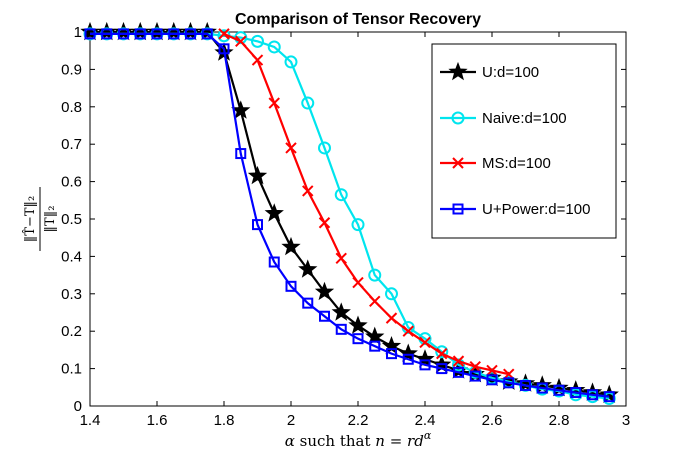 The image size is (692, 457). Describe the element at coordinates (524, 141) in the screenshot. I see `legend: U:d=100 Naive:d=100 MS:d=100 U+Power:d=100` at that location.